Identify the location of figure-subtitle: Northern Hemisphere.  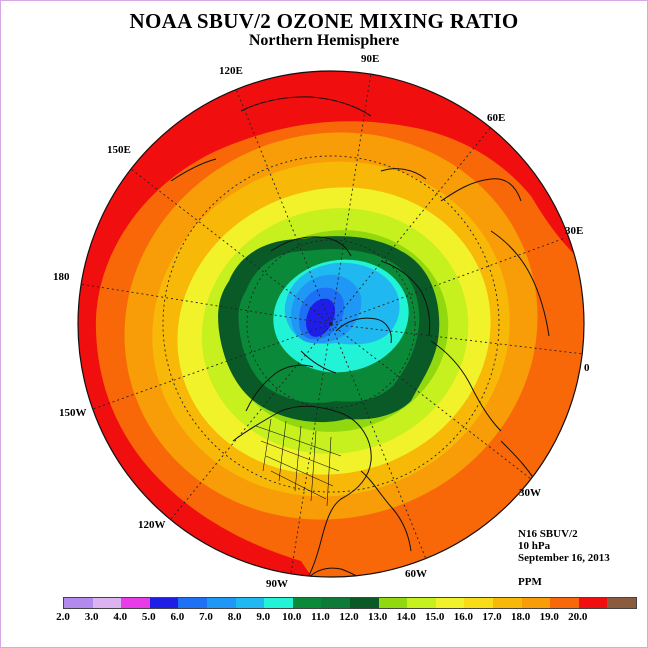
(324, 40).